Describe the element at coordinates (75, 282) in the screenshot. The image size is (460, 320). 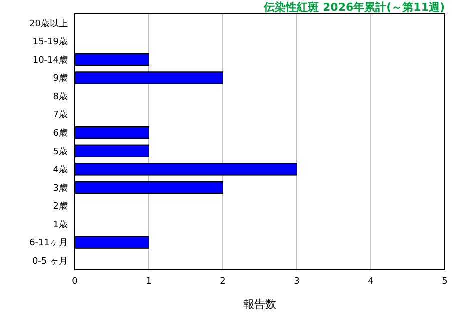
I see `x-tick-label: 0` at that location.